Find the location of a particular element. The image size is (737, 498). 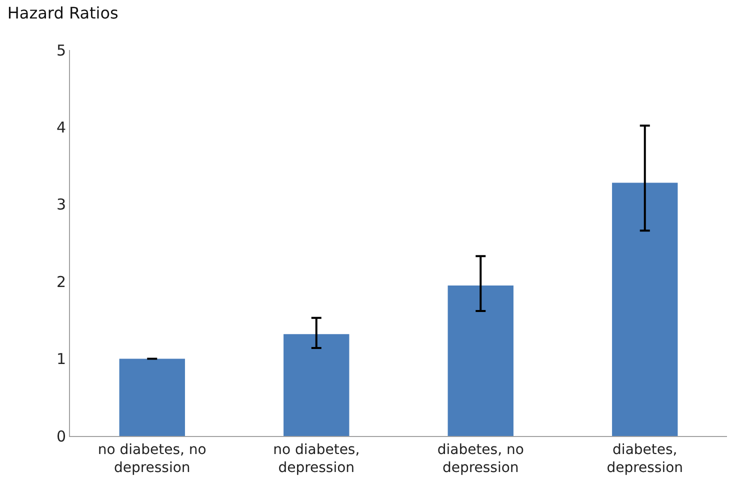

y-tick-label: 1 is located at coordinates (61, 359).